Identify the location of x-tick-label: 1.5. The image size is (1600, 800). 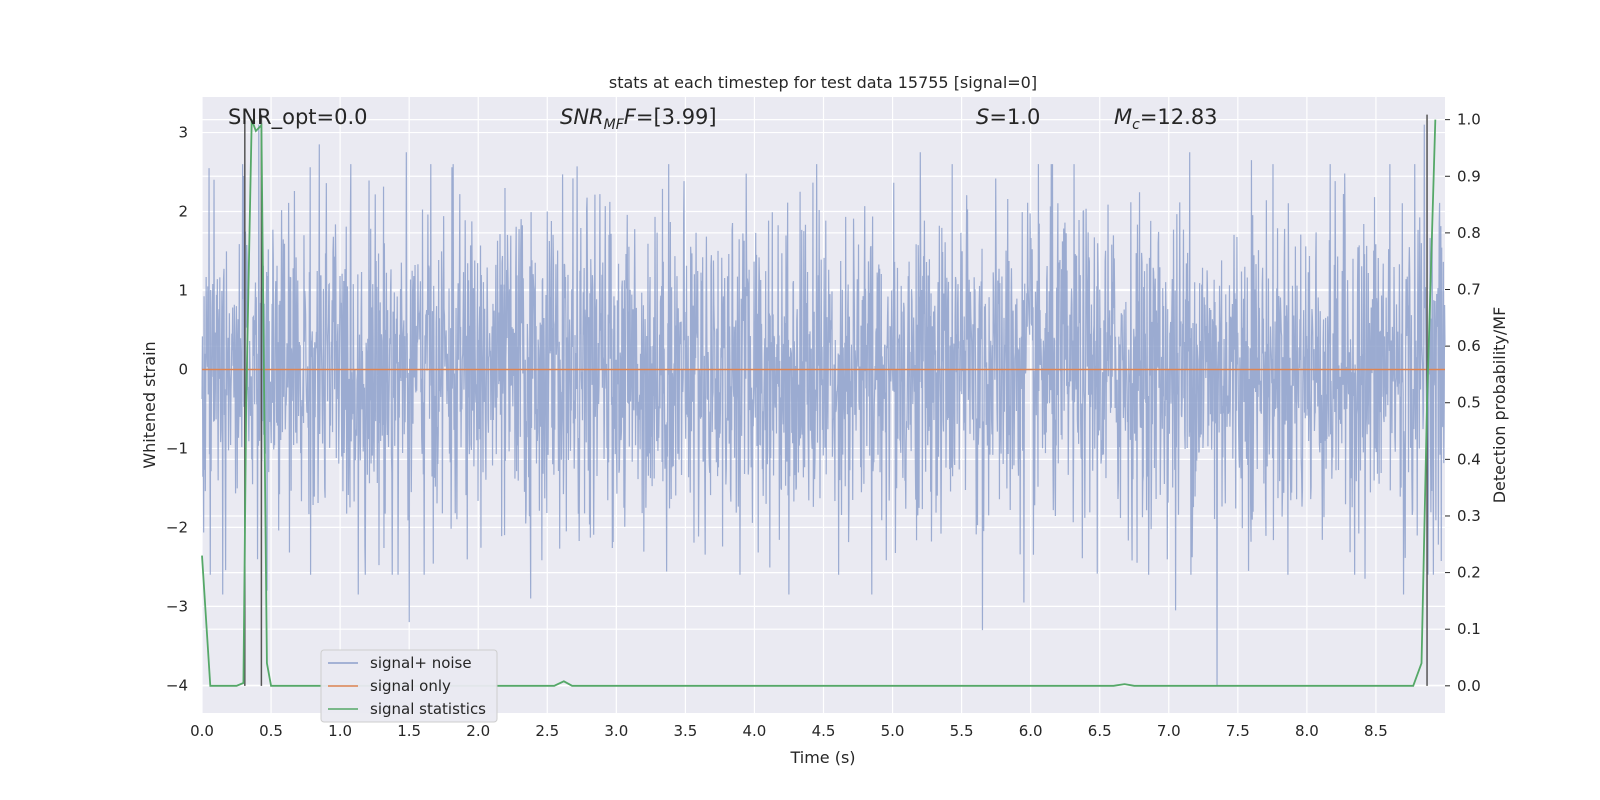
(409, 731).